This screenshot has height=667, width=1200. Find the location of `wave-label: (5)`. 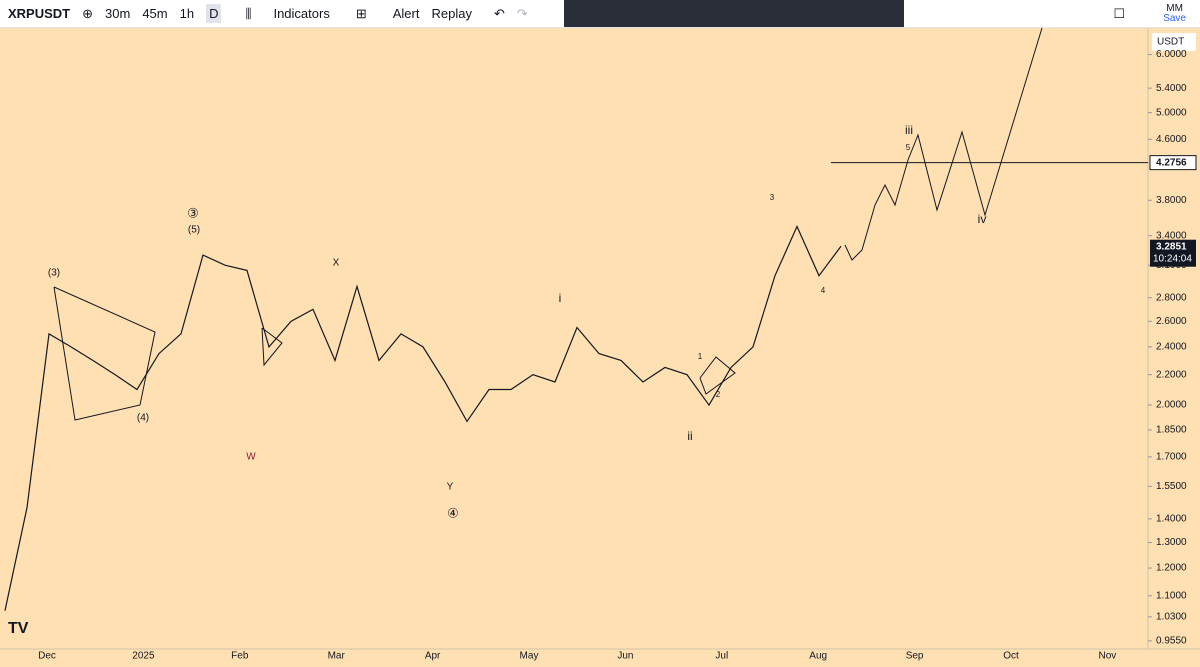

wave-label: (5) is located at coordinates (194, 230).